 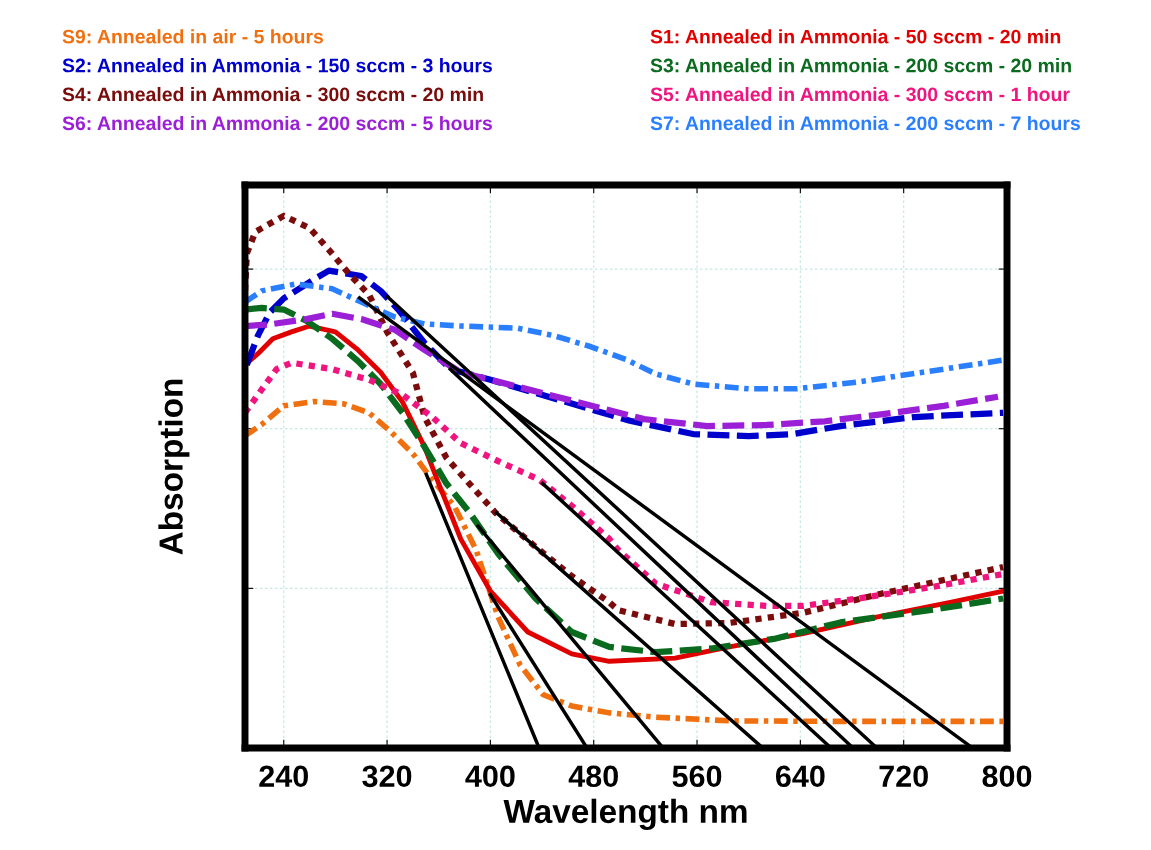 What do you see at coordinates (855, 36) in the screenshot?
I see `text: S1: Annealed in Ammonia - 50 sccm - 20 min` at bounding box center [855, 36].